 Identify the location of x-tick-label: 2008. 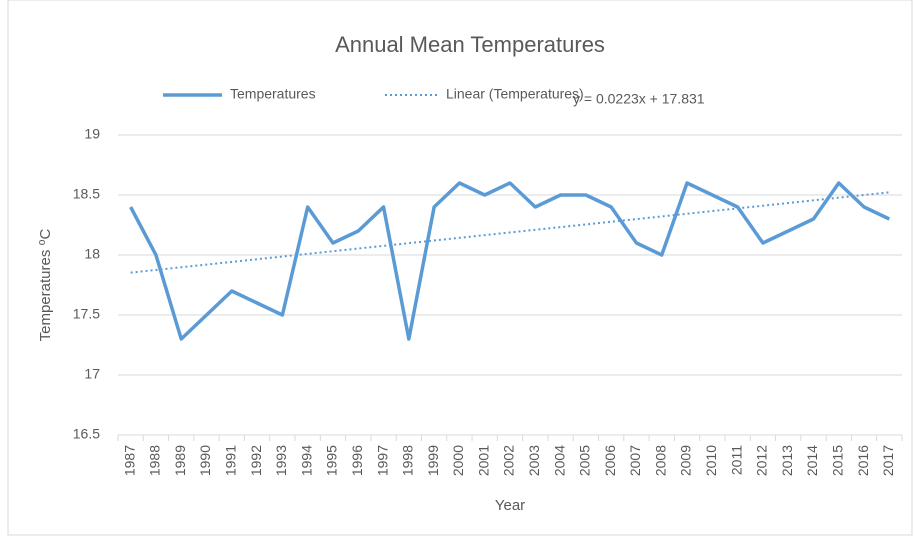
(660, 460).